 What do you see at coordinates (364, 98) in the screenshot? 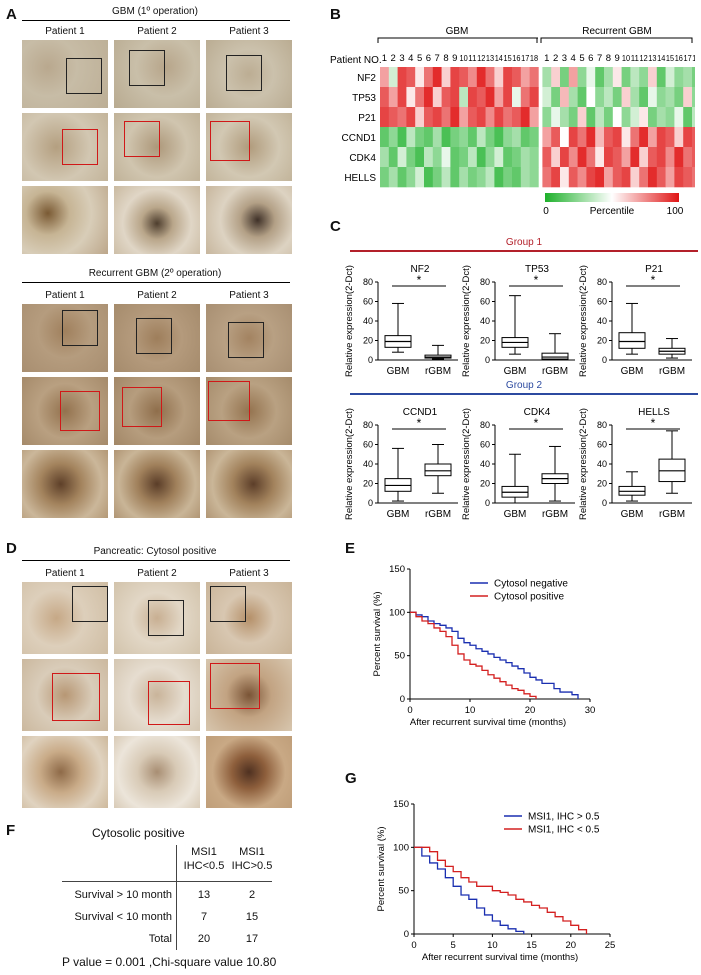
I see `heatmap-row-label: TP53` at bounding box center [364, 98].